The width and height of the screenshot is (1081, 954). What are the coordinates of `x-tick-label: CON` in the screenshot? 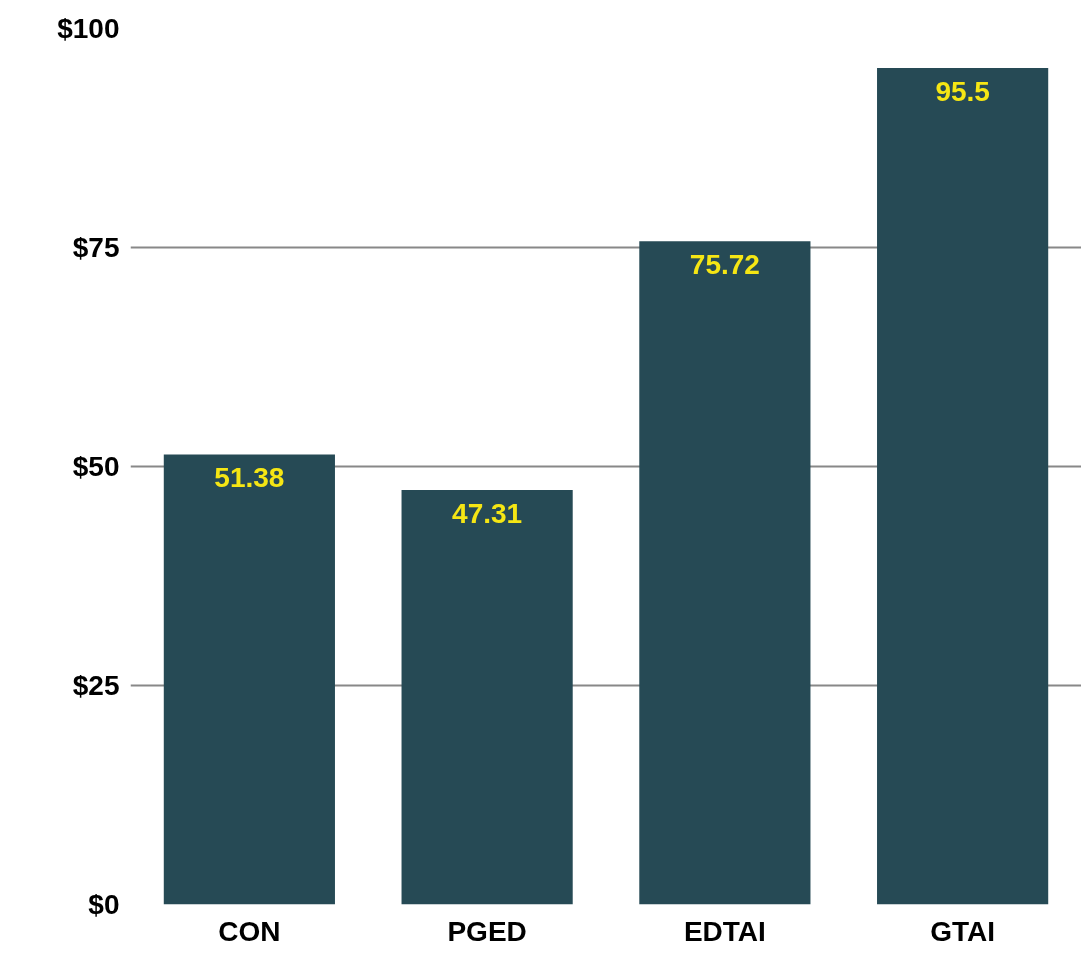 It's located at (249, 931).